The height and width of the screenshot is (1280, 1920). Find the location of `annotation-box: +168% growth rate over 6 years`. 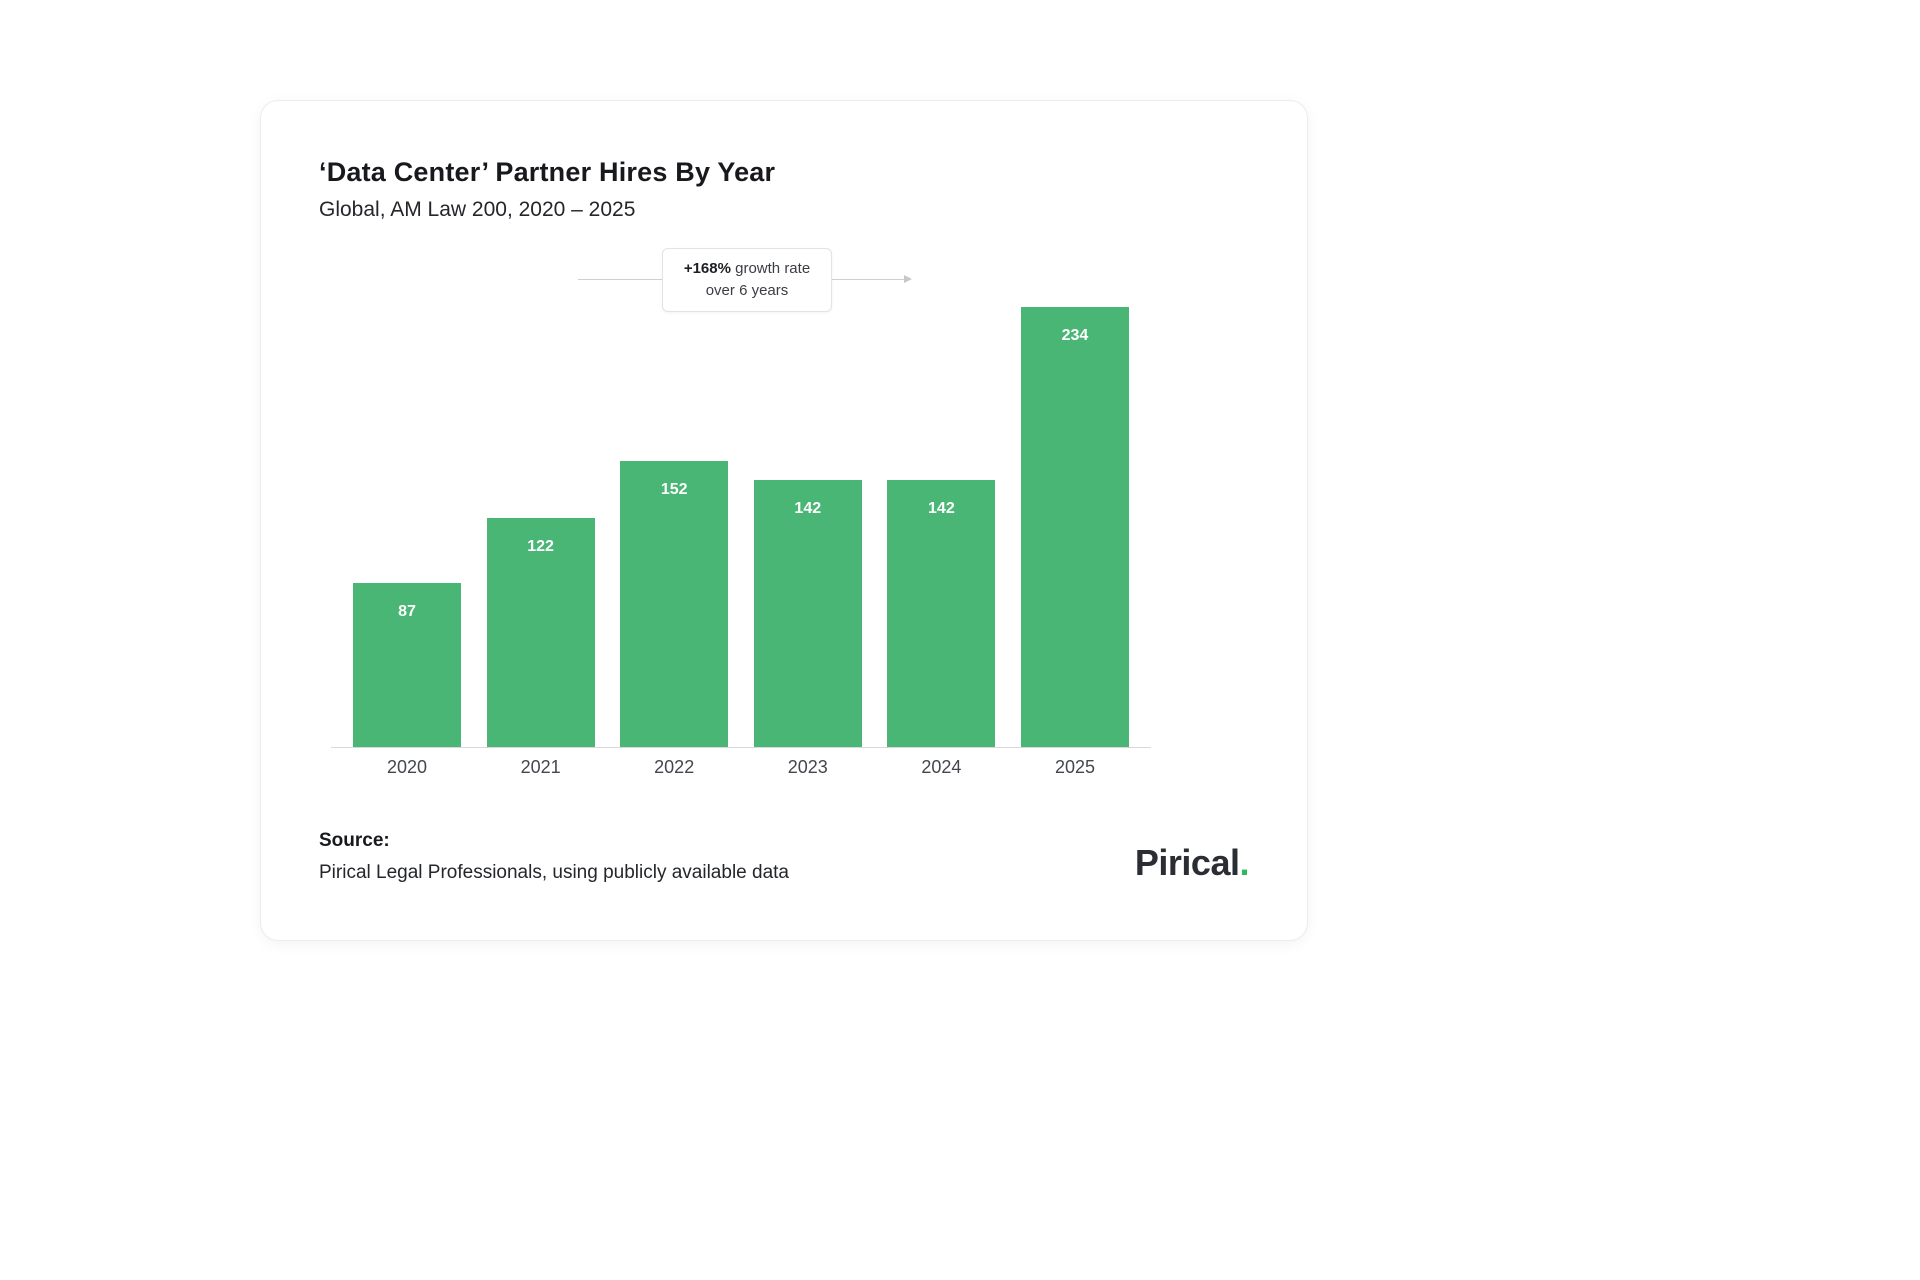

annotation-box: +168% growth rate over 6 years is located at coordinates (747, 280).